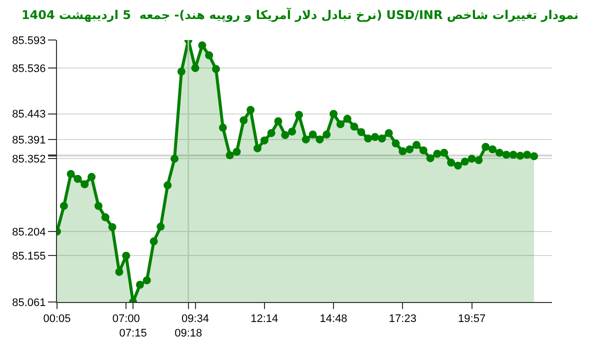 This screenshot has height=352, width=600. Describe the element at coordinates (29, 140) in the screenshot. I see `y-tick-label: 85.391` at that location.